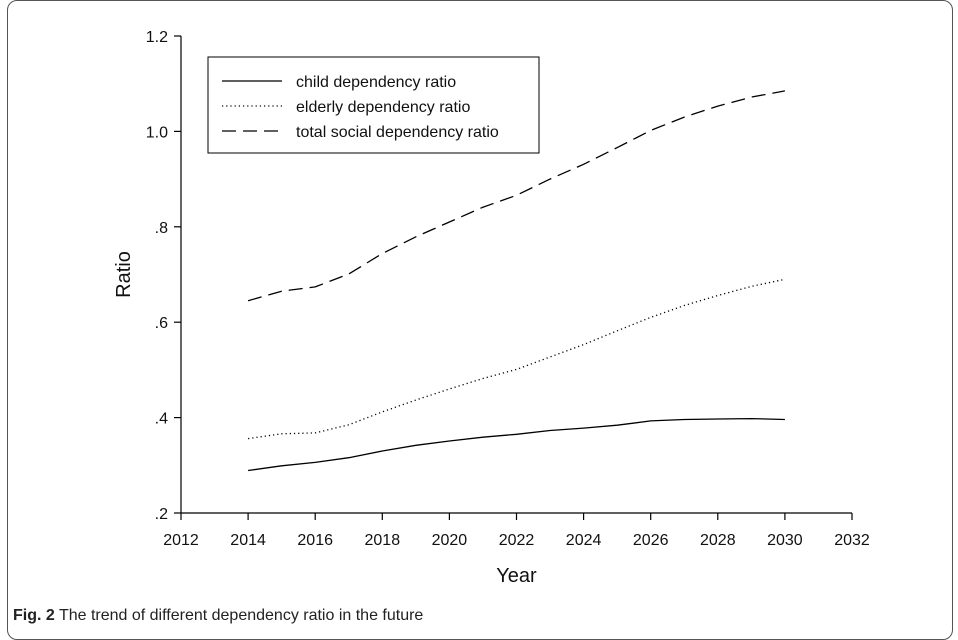 The image size is (958, 640). Describe the element at coordinates (181, 540) in the screenshot. I see `x-tick-label: 2012` at that location.